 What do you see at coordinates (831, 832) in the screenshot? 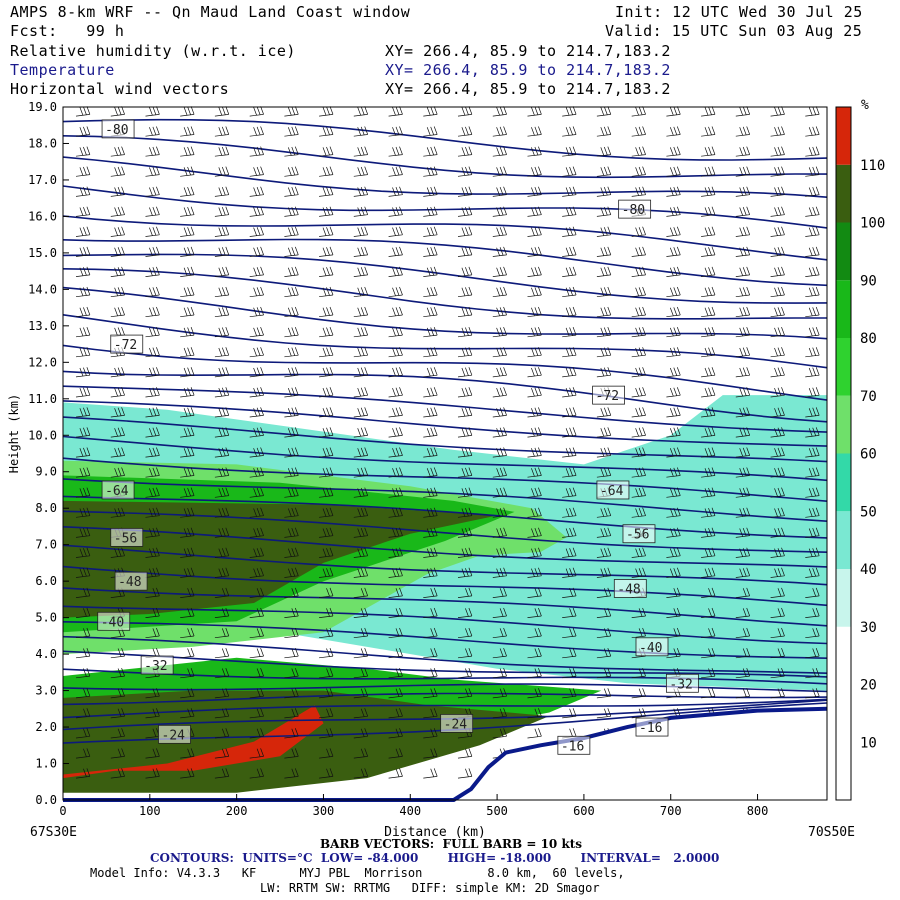
I see `x-right-endpoint: 70S50E` at bounding box center [831, 832].